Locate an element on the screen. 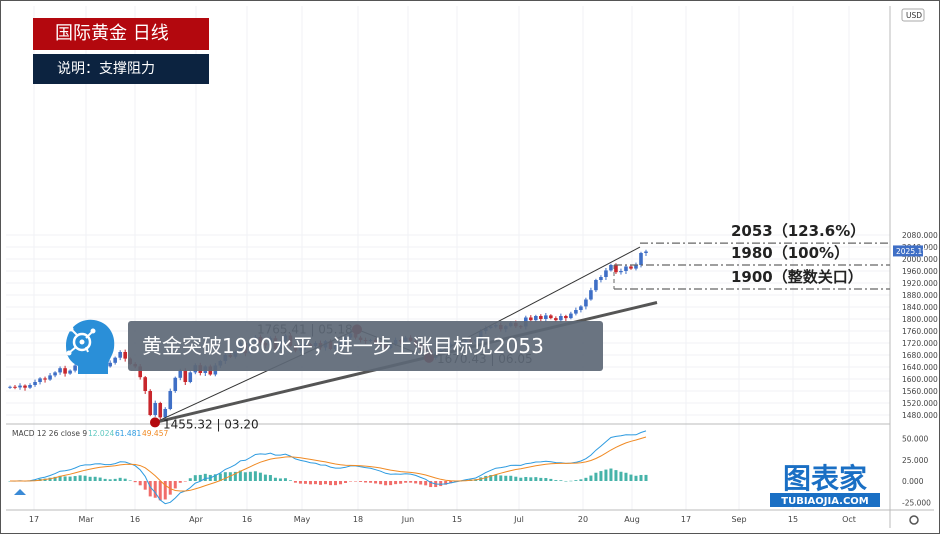 The height and width of the screenshot is (538, 940). price-tick-label: 2000.000 is located at coordinates (920, 259).